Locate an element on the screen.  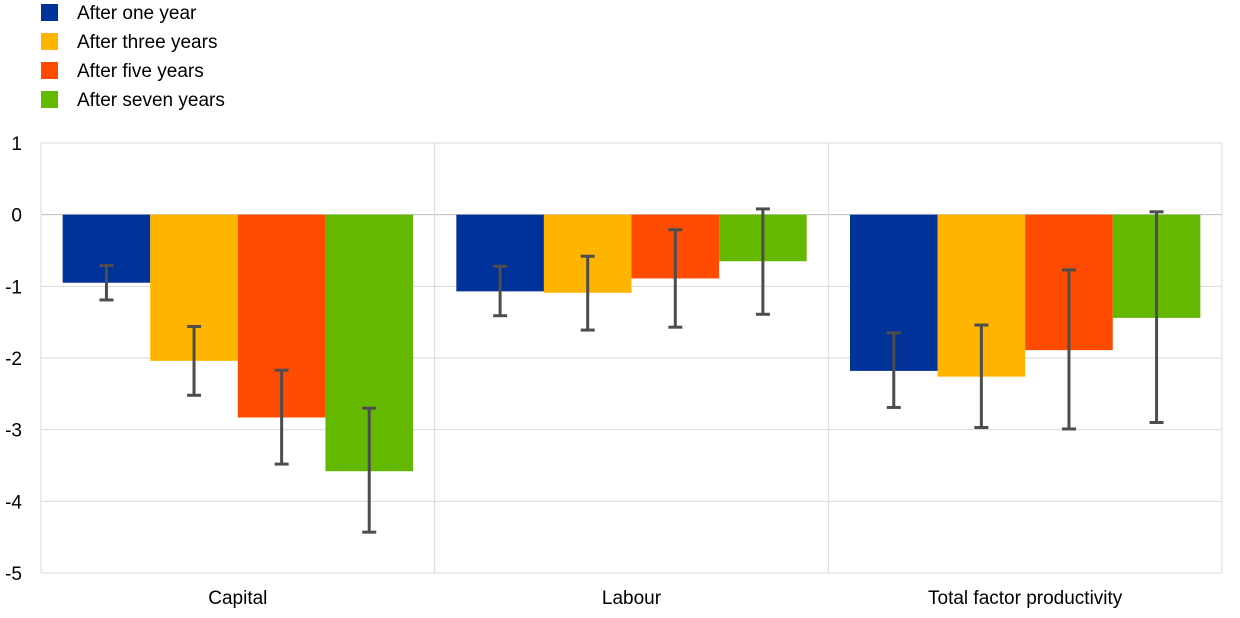
y-tick-label: 0 is located at coordinates (16, 216).